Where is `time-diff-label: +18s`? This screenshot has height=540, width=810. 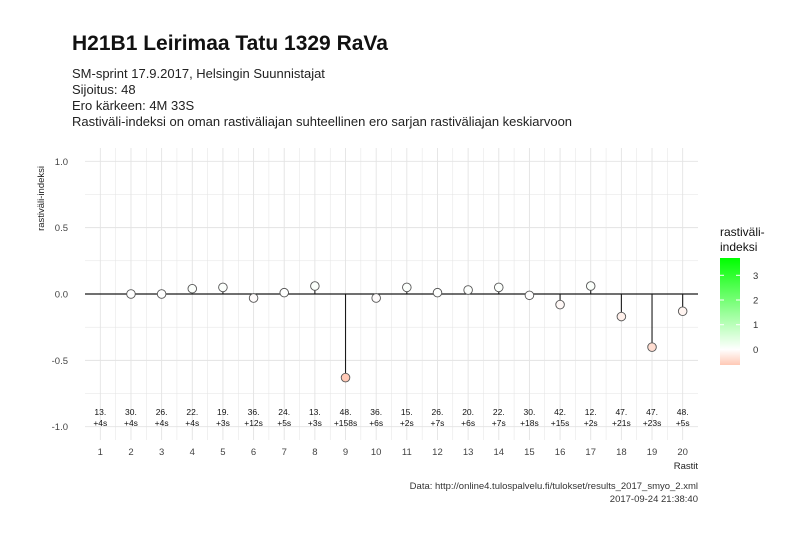
time-diff-label: +18s is located at coordinates (529, 423).